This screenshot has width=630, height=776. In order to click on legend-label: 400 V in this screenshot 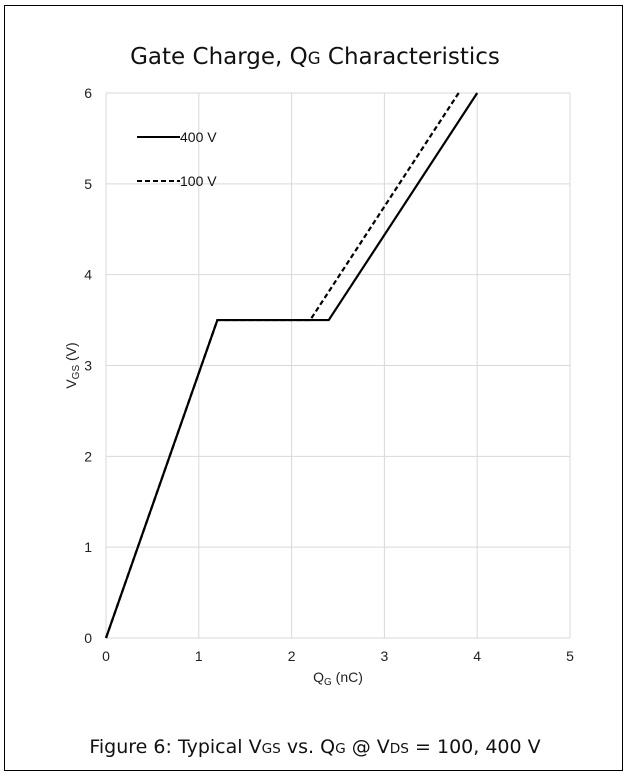, I will do `click(198, 137)`.